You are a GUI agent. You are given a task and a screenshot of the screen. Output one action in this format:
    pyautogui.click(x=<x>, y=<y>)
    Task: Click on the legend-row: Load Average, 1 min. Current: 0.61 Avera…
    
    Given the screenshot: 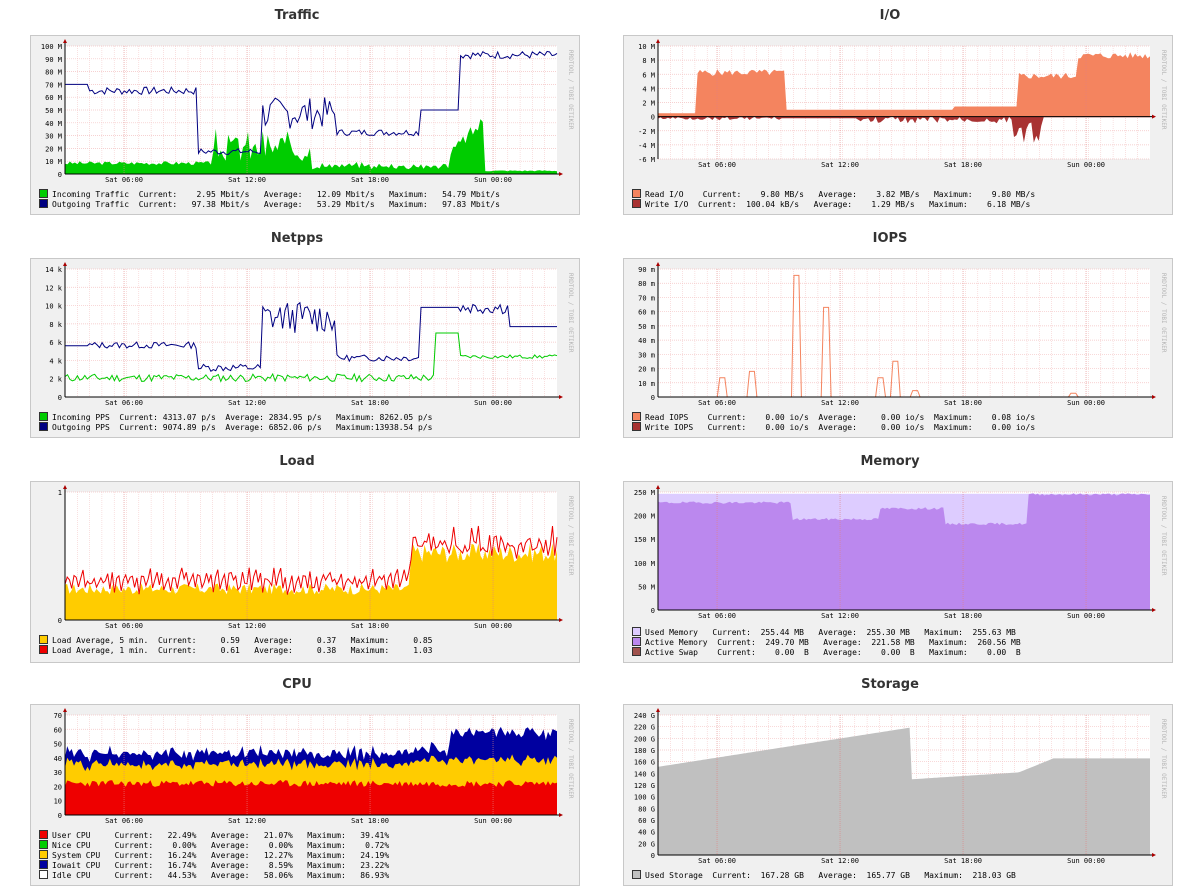 What is the action you would take?
    pyautogui.click(x=236, y=650)
    